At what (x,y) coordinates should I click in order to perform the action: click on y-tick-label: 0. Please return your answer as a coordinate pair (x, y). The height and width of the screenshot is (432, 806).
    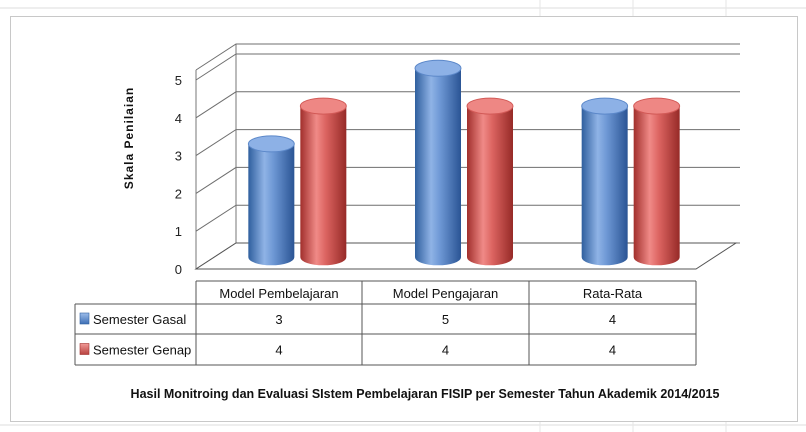
    Looking at the image, I should click on (178, 269).